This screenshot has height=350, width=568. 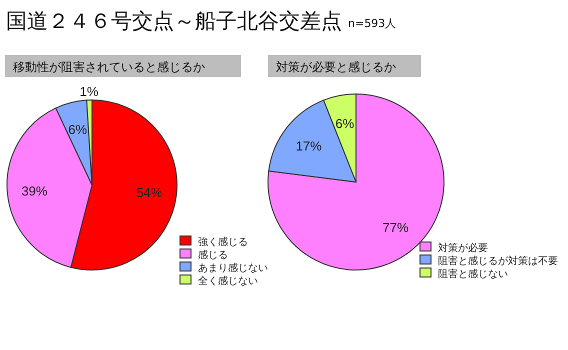 What do you see at coordinates (473, 274) in the screenshot?
I see `legend-label: 阻害と感じない` at bounding box center [473, 274].